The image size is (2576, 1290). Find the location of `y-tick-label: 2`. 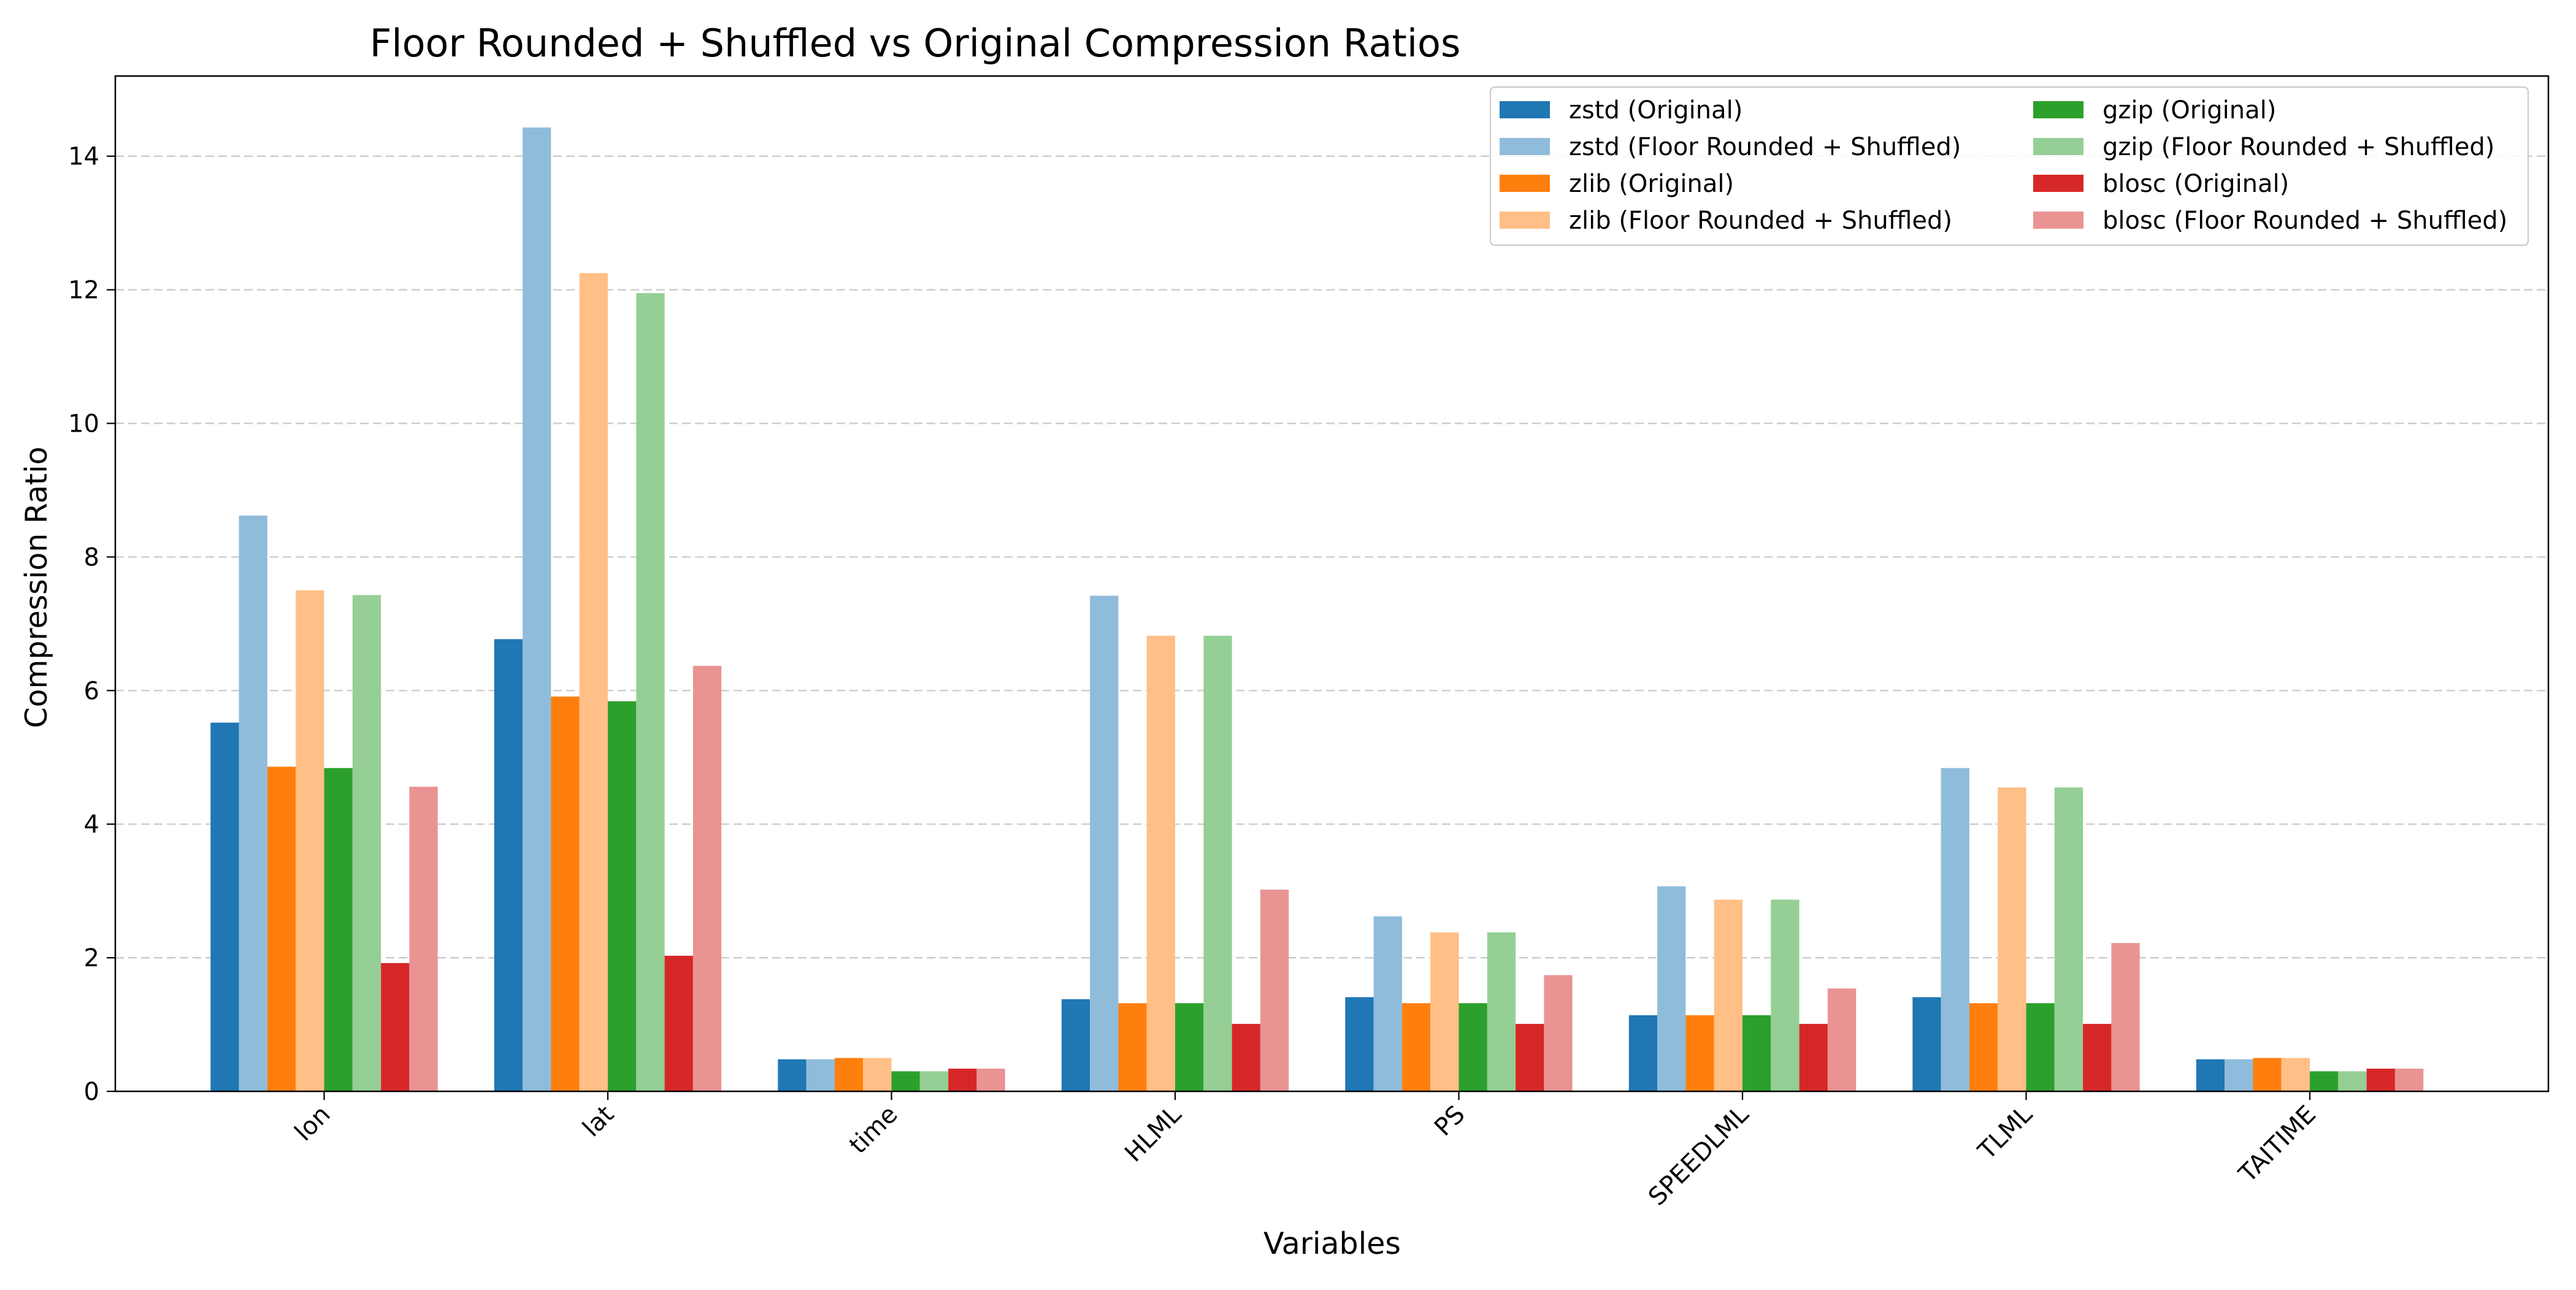

y-tick-label: 2 is located at coordinates (91, 958).